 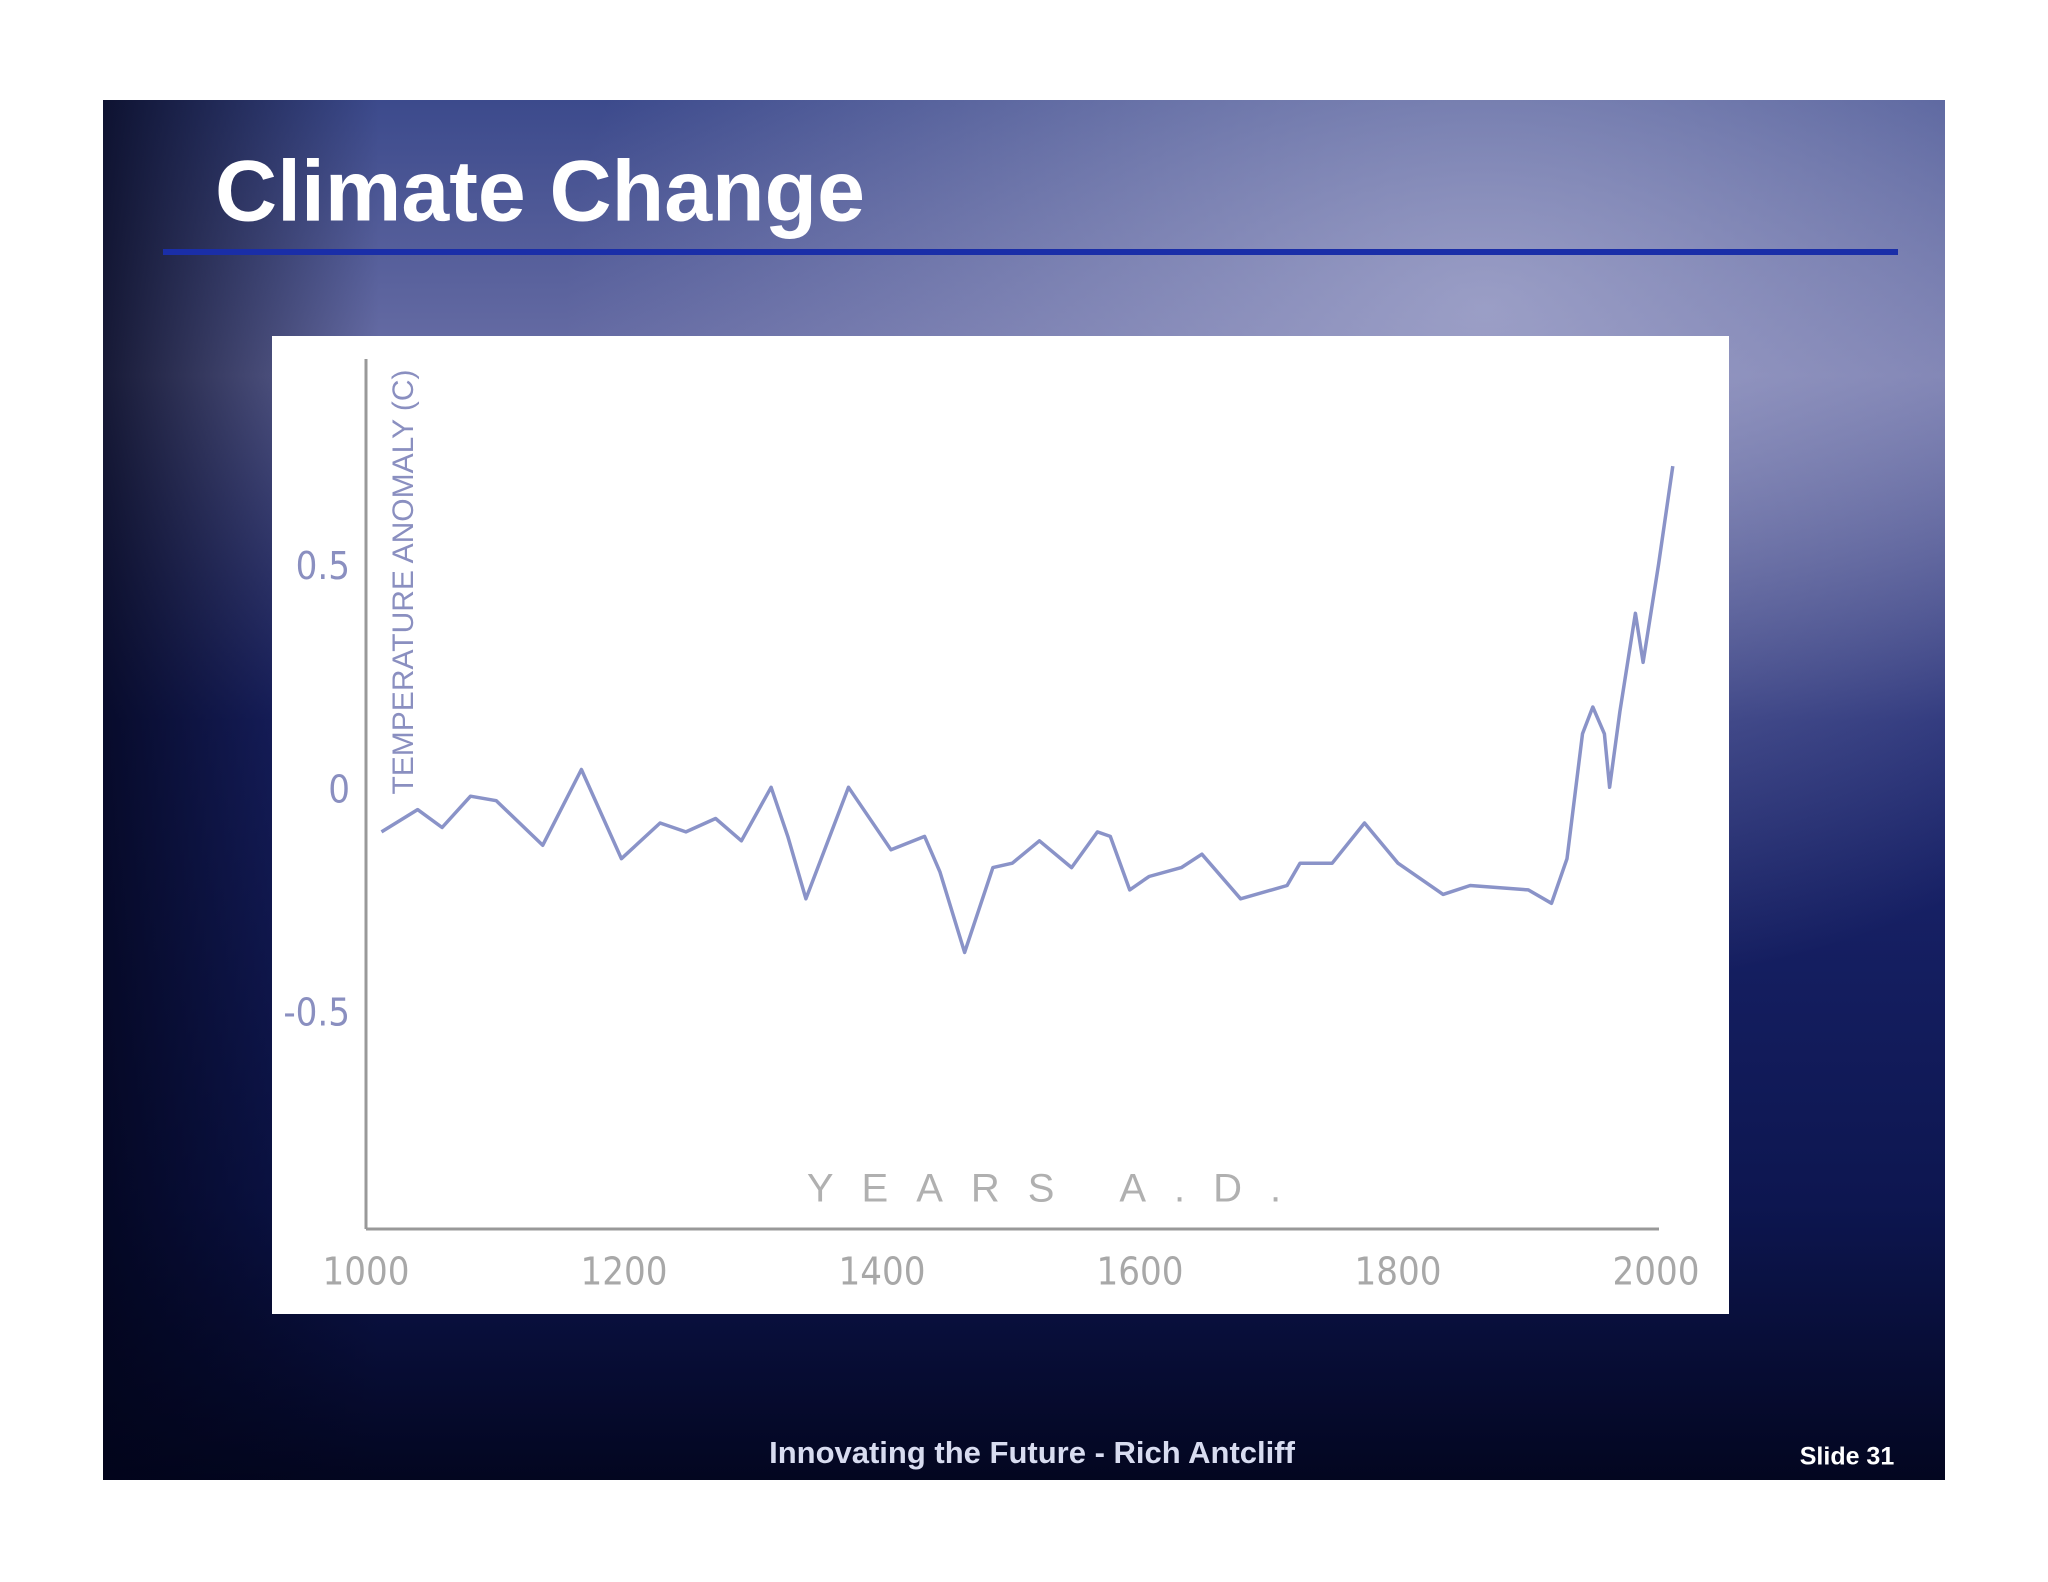 What do you see at coordinates (1398, 1272) in the screenshot?
I see `x-tick-label: 1800` at bounding box center [1398, 1272].